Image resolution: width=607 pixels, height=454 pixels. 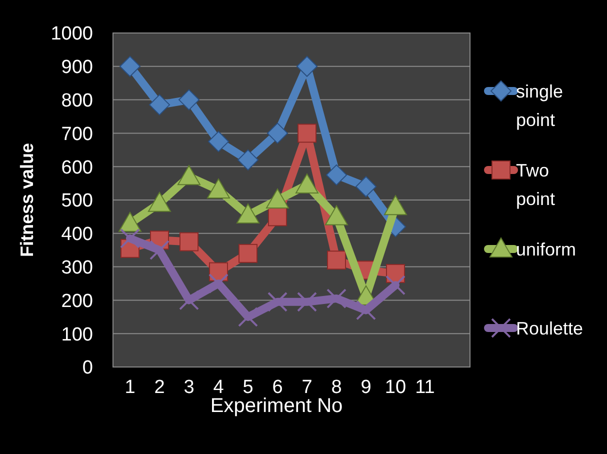 What do you see at coordinates (248, 387) in the screenshot?
I see `x-tick-label: 5` at bounding box center [248, 387].